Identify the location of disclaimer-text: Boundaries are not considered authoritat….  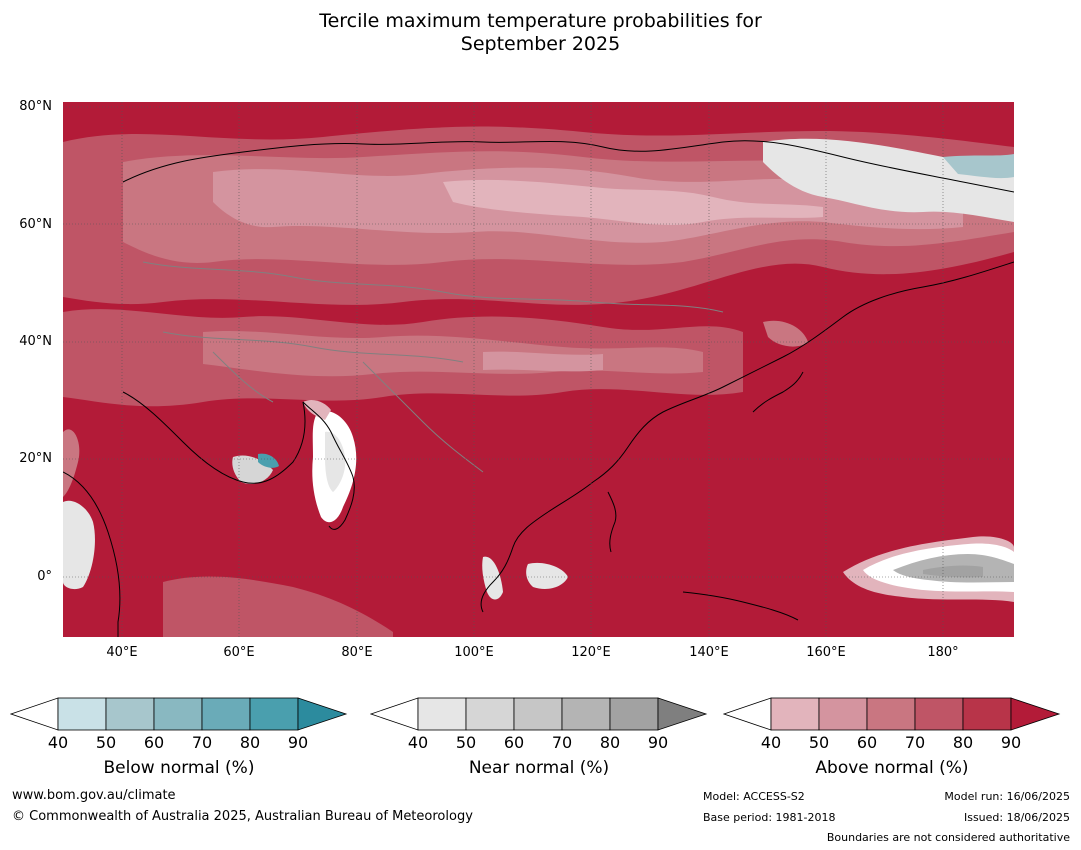
(948, 837).